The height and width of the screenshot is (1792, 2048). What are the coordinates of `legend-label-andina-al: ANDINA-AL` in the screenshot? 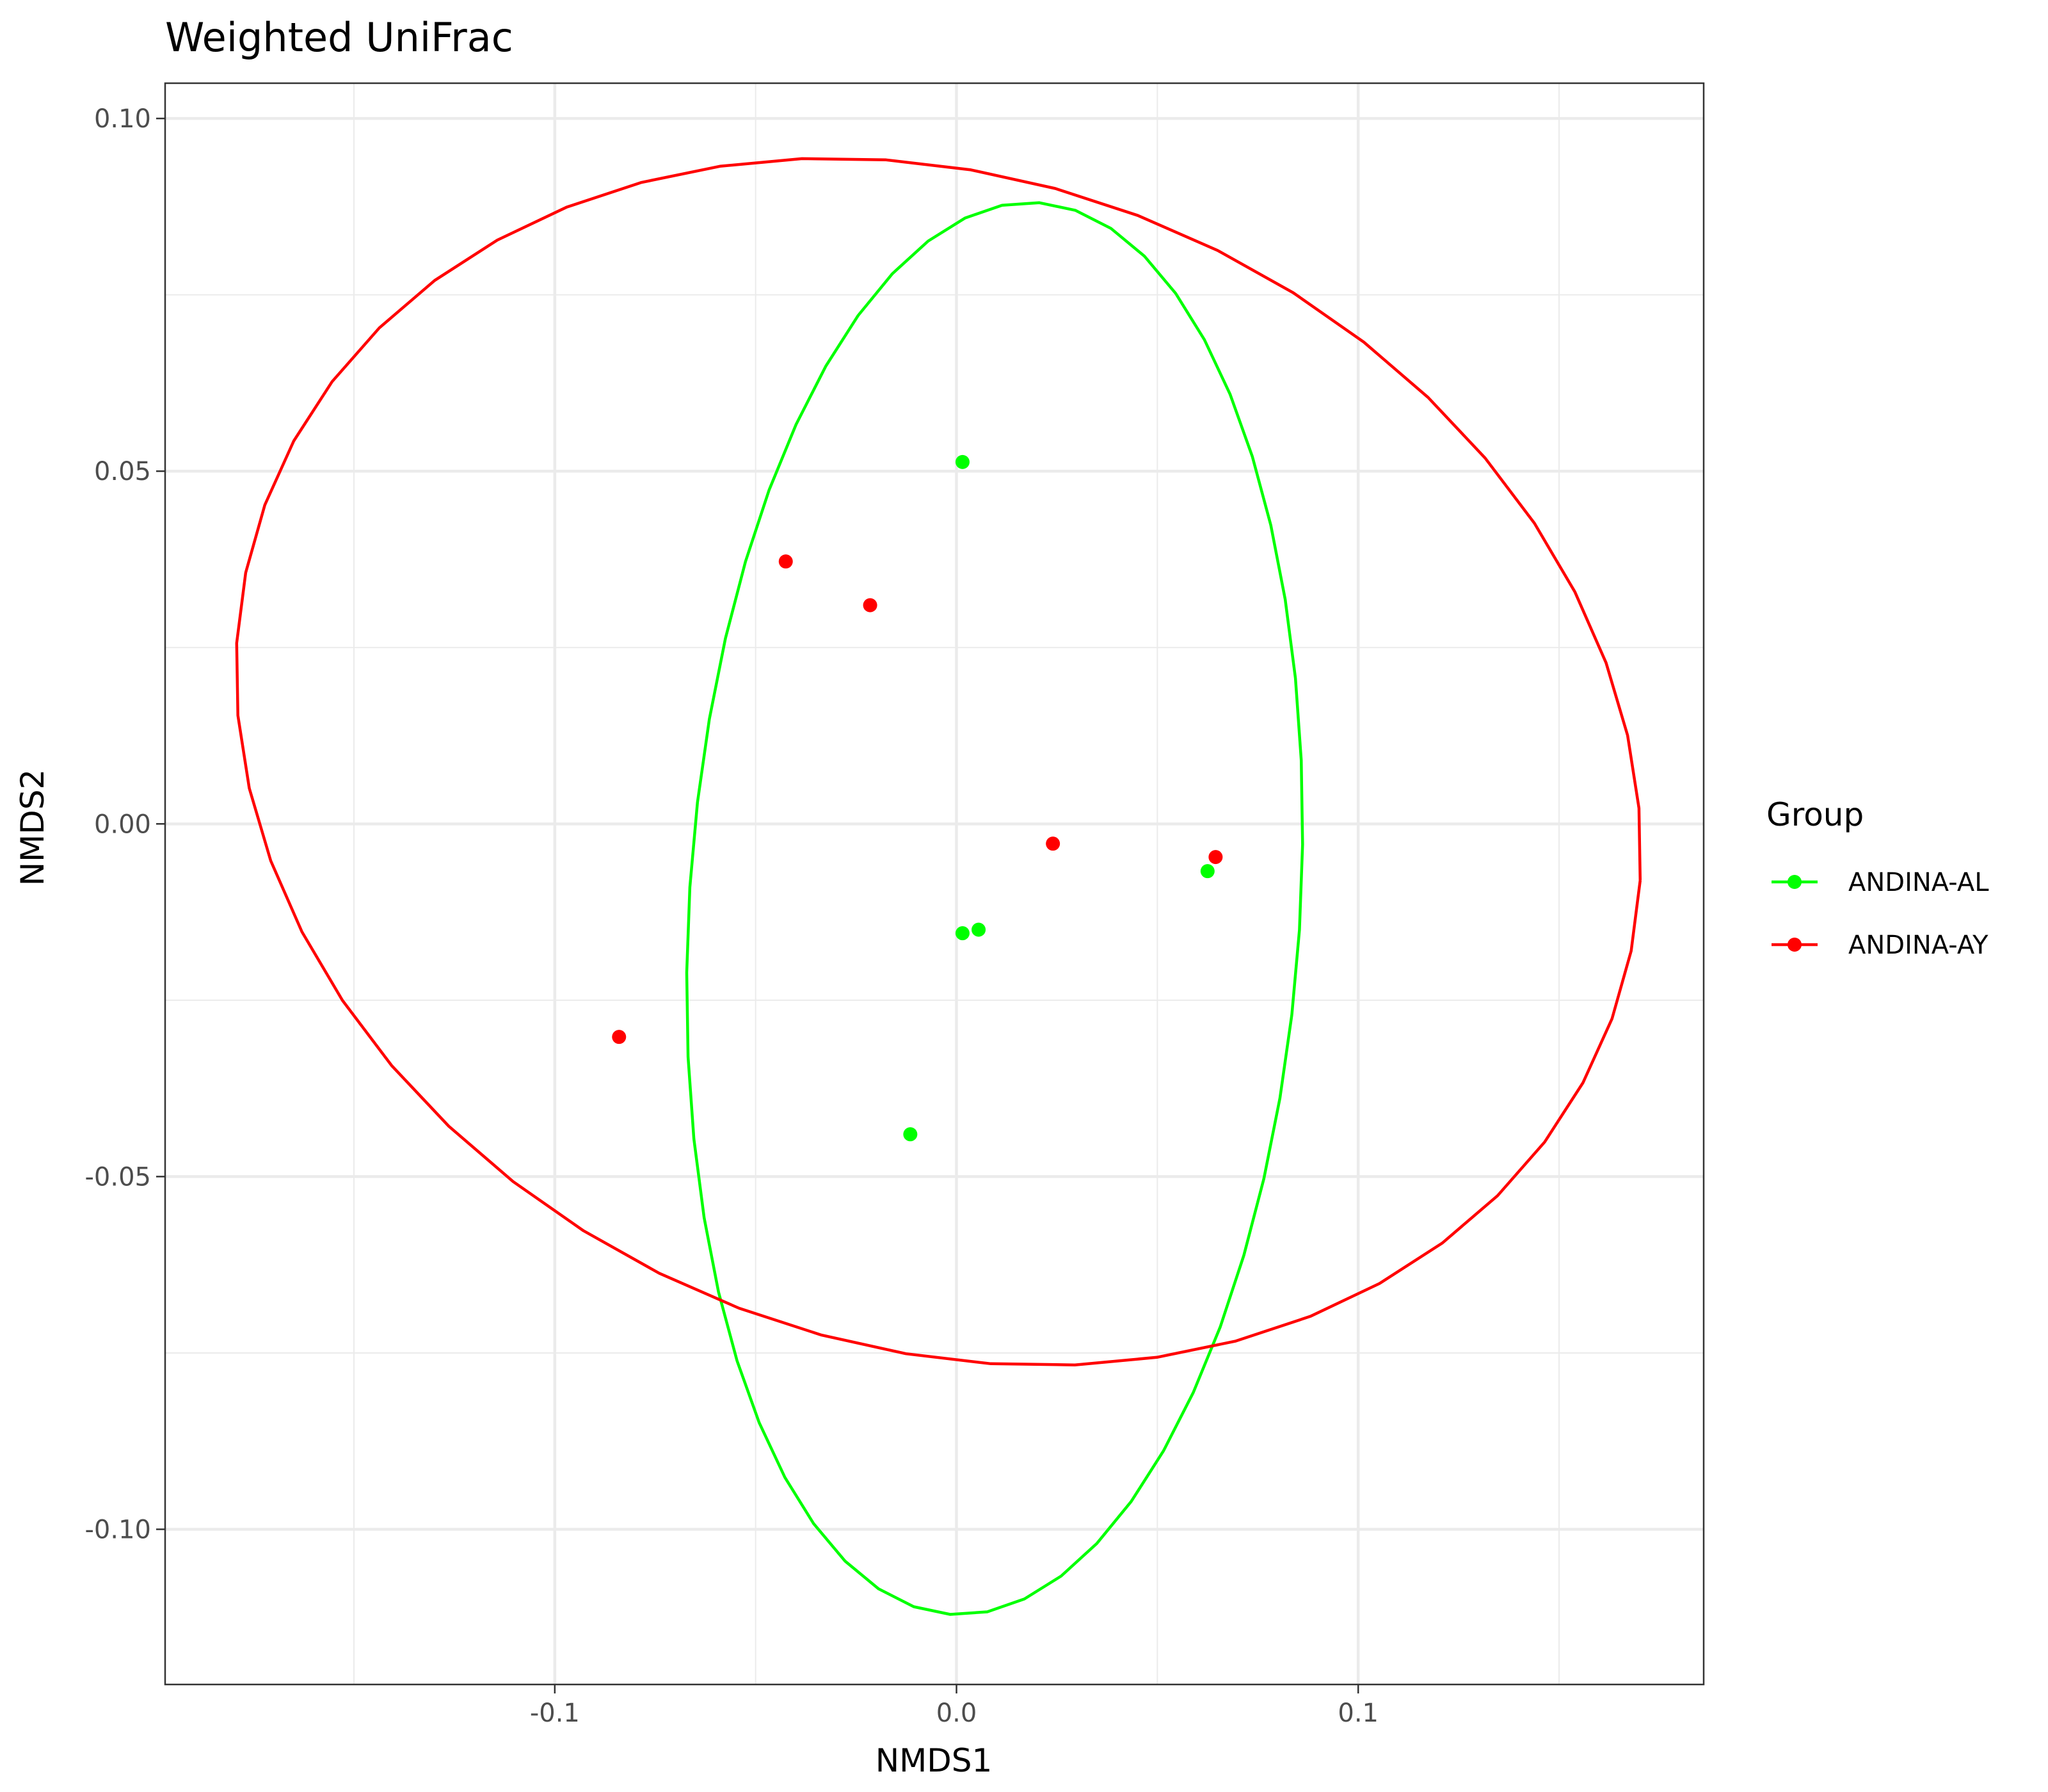 It's located at (1918, 882).